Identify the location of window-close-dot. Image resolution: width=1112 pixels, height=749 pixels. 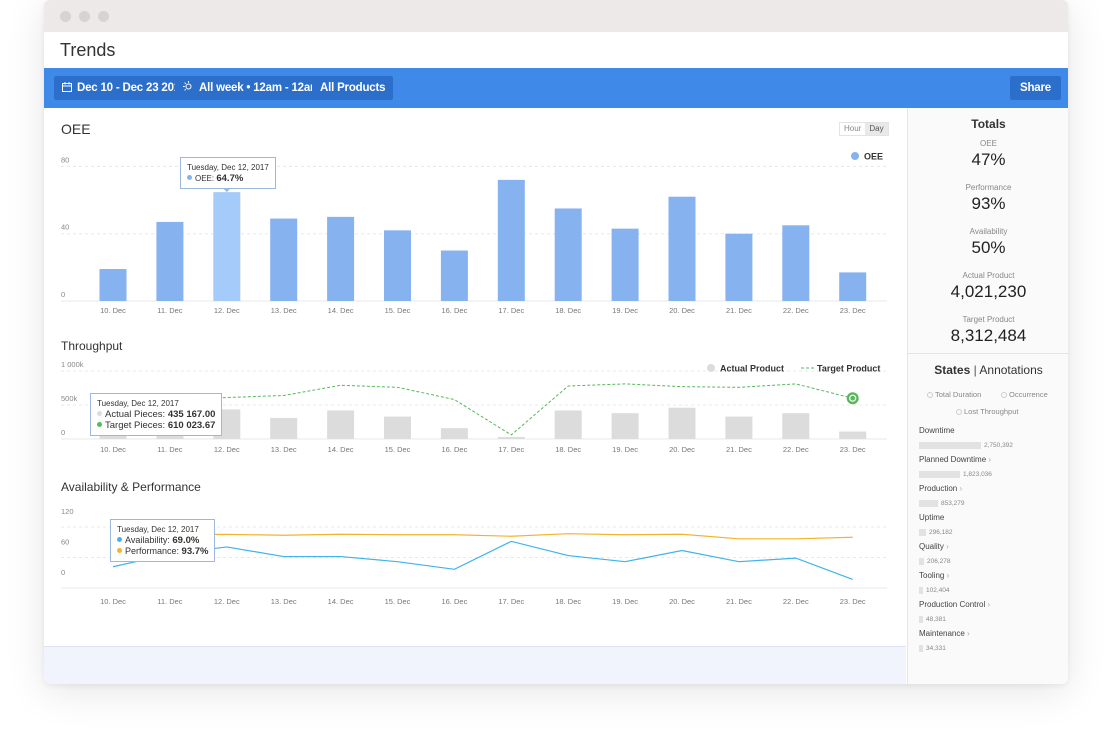
(65, 16).